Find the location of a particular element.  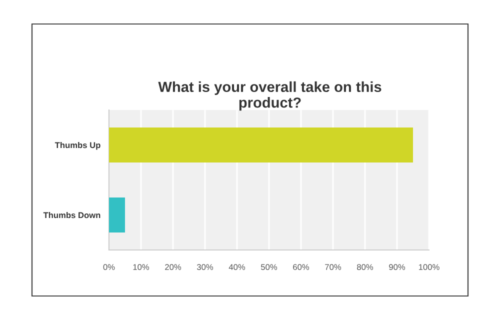

x-tick-label: 80% is located at coordinates (365, 267).